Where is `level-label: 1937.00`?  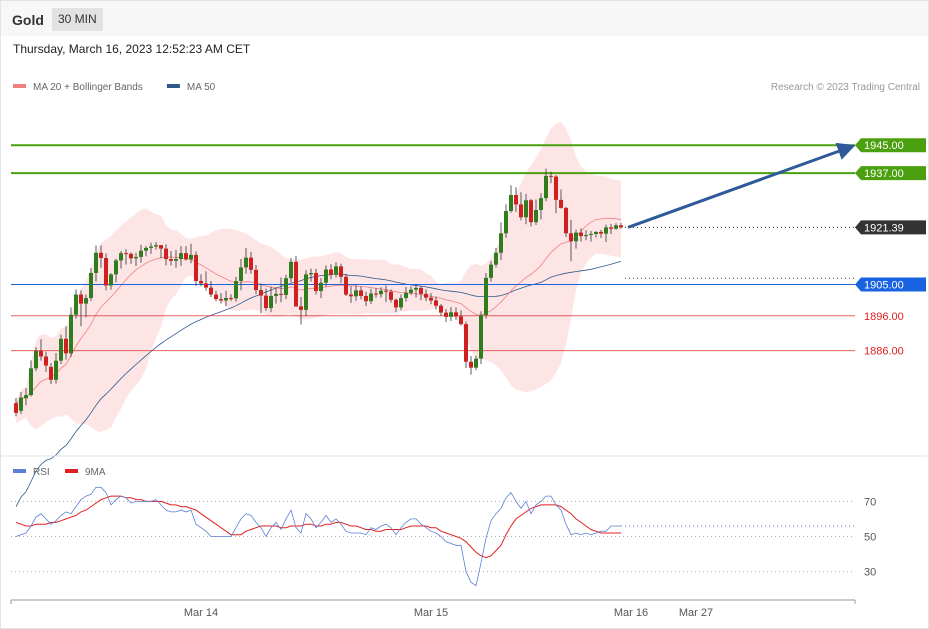
level-label: 1937.00 is located at coordinates (884, 174).